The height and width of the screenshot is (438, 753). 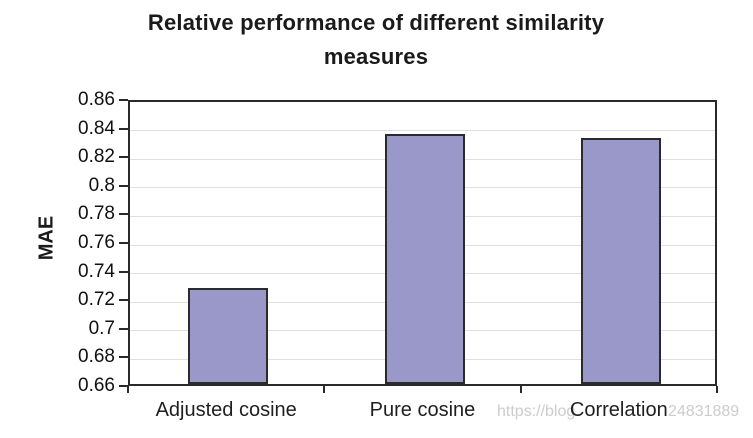 What do you see at coordinates (96, 128) in the screenshot?
I see `y-tick-label: 0.84` at bounding box center [96, 128].